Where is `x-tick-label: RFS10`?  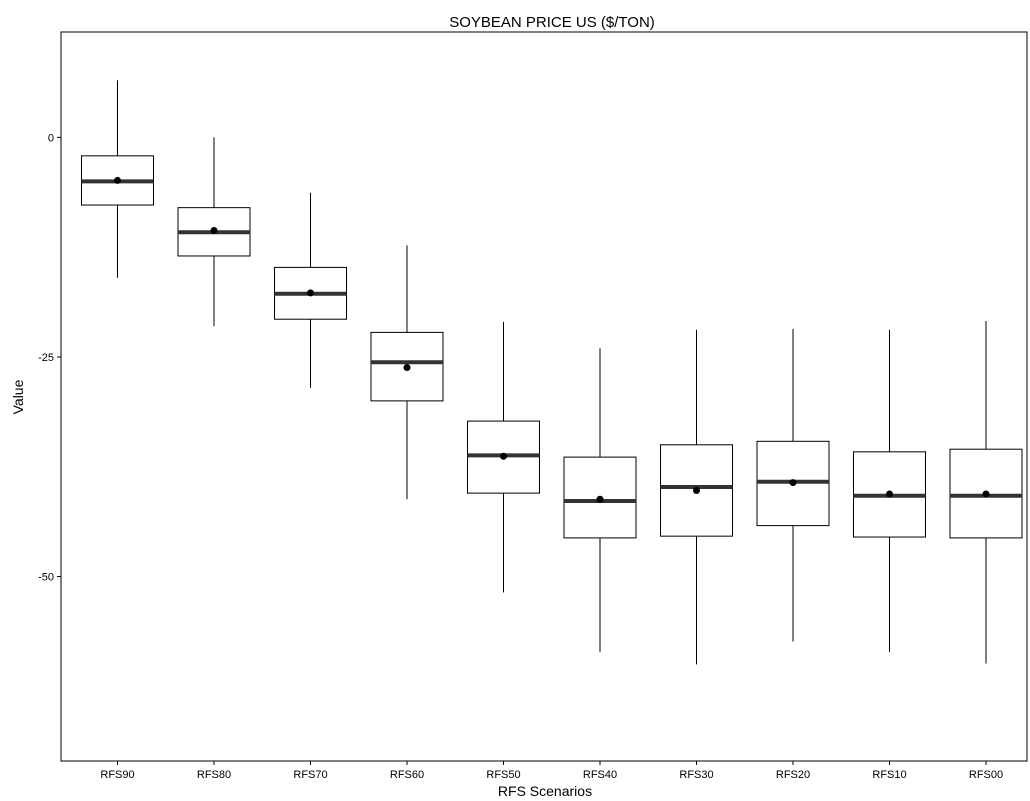
x-tick-label: RFS10 is located at coordinates (889, 775).